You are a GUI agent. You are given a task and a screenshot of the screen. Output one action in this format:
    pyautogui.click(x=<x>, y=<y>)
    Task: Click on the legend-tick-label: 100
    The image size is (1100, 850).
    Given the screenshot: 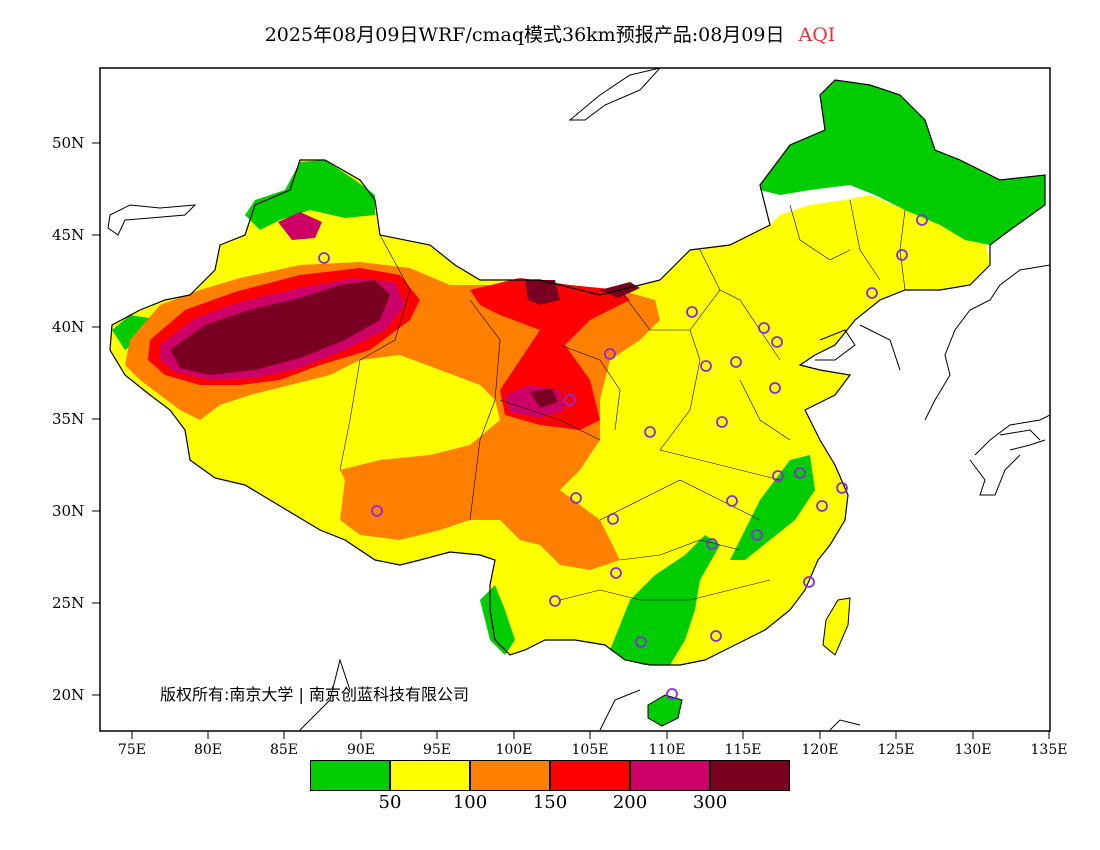 What is the action you would take?
    pyautogui.click(x=470, y=802)
    